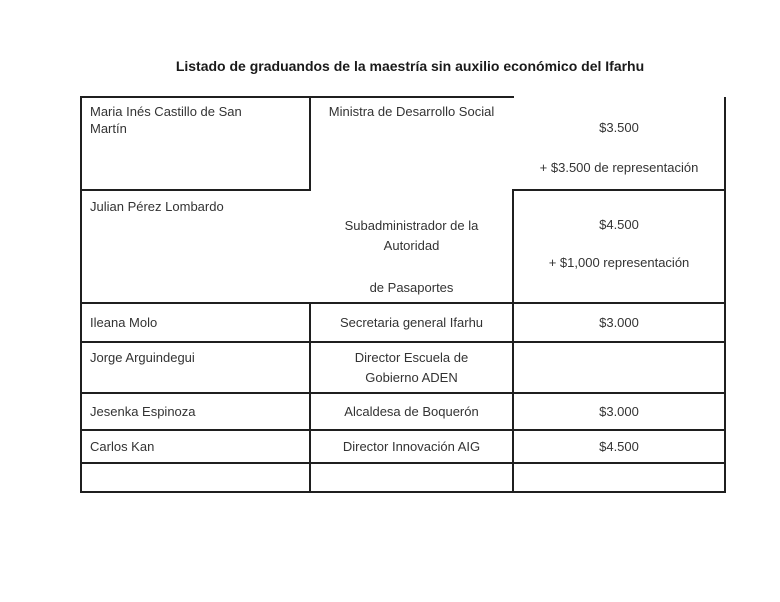 This screenshot has height=602, width=780. What do you see at coordinates (411, 235) in the screenshot?
I see `row2-position: Subadministrador de la Autoridad` at bounding box center [411, 235].